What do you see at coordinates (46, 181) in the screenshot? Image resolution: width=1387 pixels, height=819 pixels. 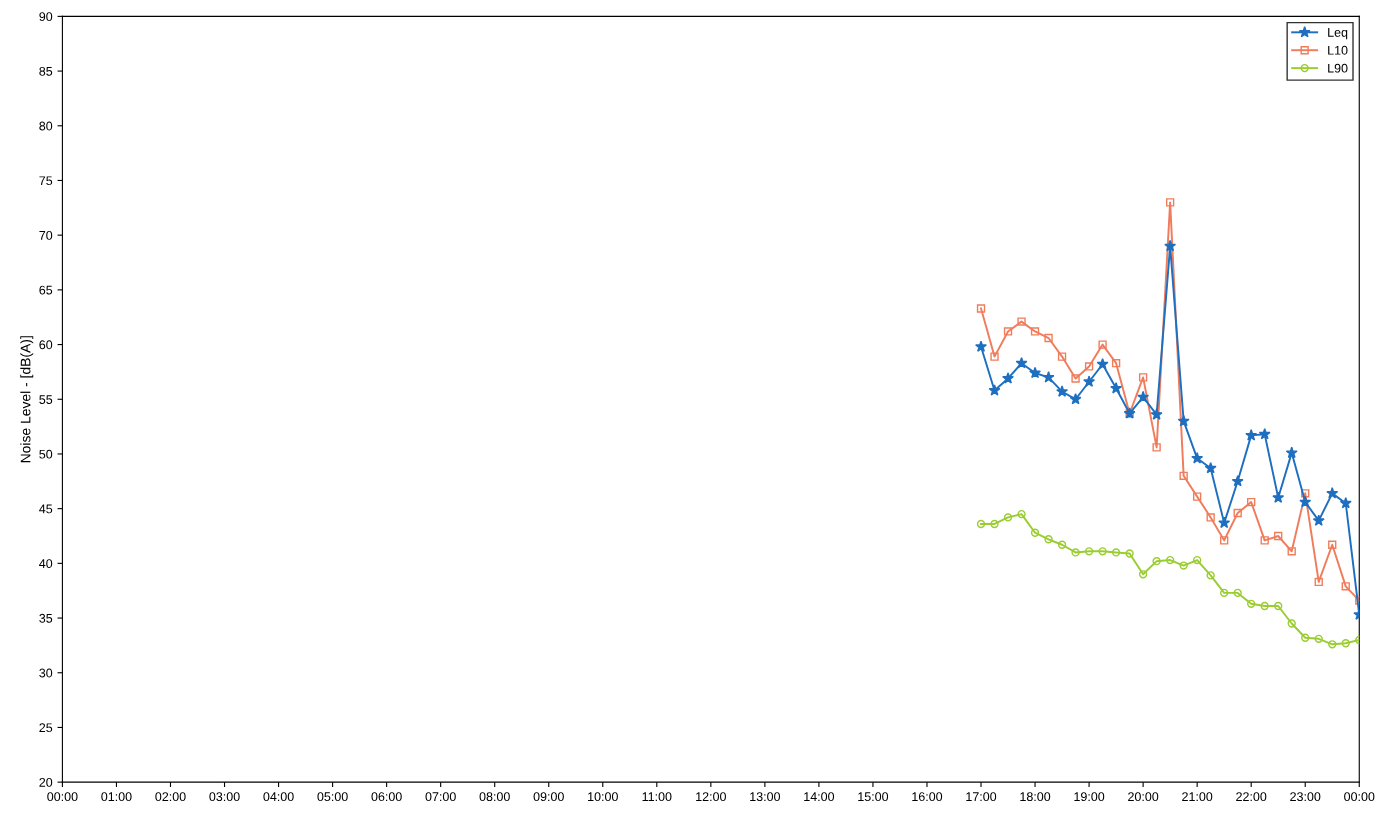 I see `y-tick-label: 75` at bounding box center [46, 181].